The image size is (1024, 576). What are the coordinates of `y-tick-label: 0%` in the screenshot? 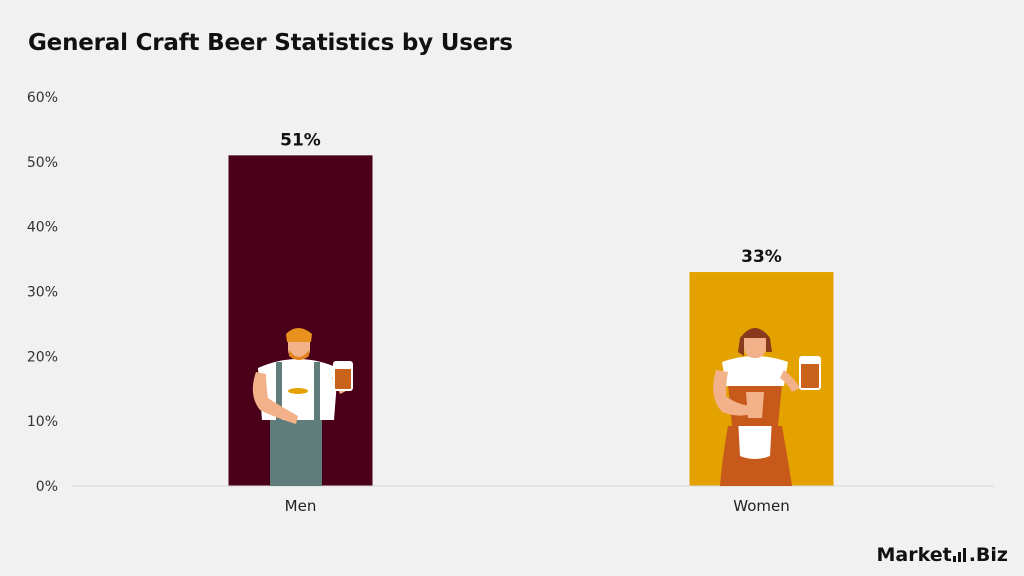 It's located at (47, 487).